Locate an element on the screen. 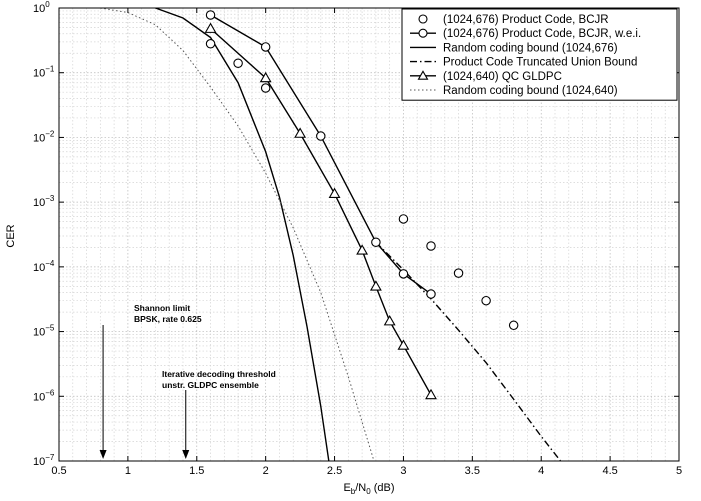 Image resolution: width=701 pixels, height=501 pixels. x-tick-label: 2.5 is located at coordinates (334, 471).